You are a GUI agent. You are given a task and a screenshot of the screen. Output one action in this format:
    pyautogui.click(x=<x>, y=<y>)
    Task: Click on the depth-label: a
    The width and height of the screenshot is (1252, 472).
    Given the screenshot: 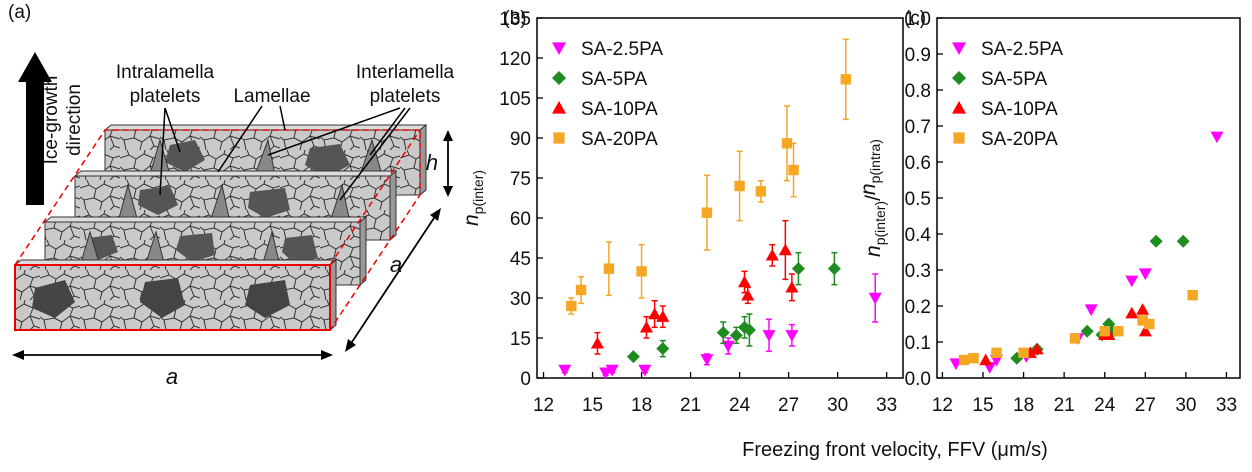 What is the action you would take?
    pyautogui.click(x=396, y=264)
    